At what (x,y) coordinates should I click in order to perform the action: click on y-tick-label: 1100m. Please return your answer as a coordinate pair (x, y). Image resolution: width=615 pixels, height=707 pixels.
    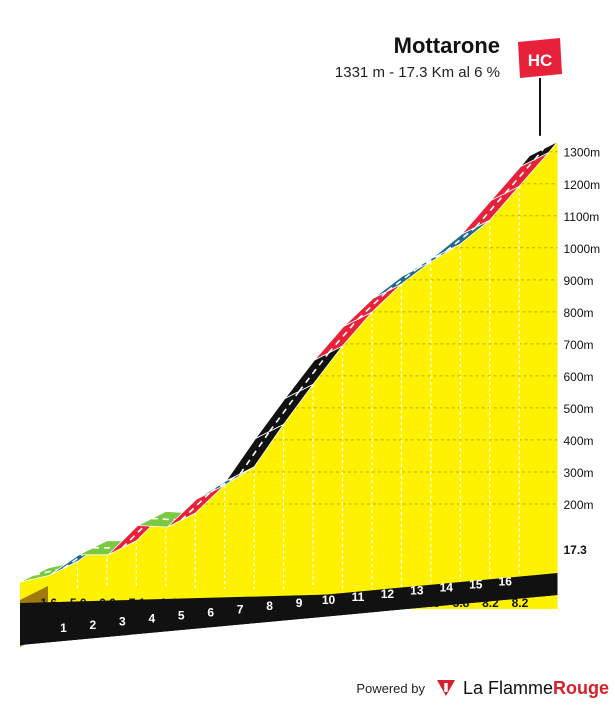
    Looking at the image, I should click on (581, 217).